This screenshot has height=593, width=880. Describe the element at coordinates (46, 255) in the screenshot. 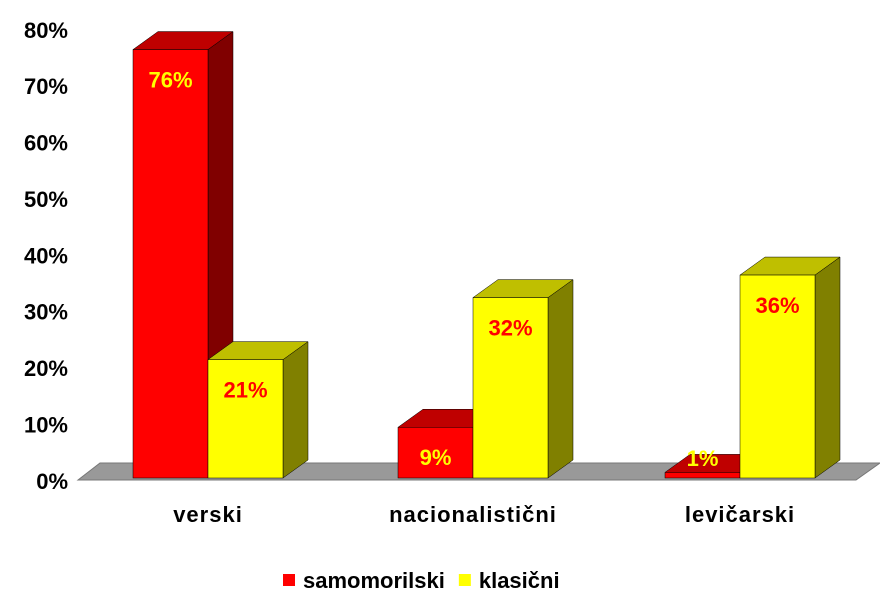

I see `y-tick-label: 40%` at that location.